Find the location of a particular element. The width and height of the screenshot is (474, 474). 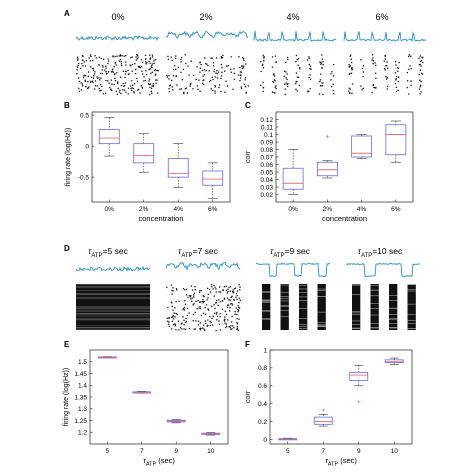

x-tick-label-c: 2% is located at coordinates (328, 209).